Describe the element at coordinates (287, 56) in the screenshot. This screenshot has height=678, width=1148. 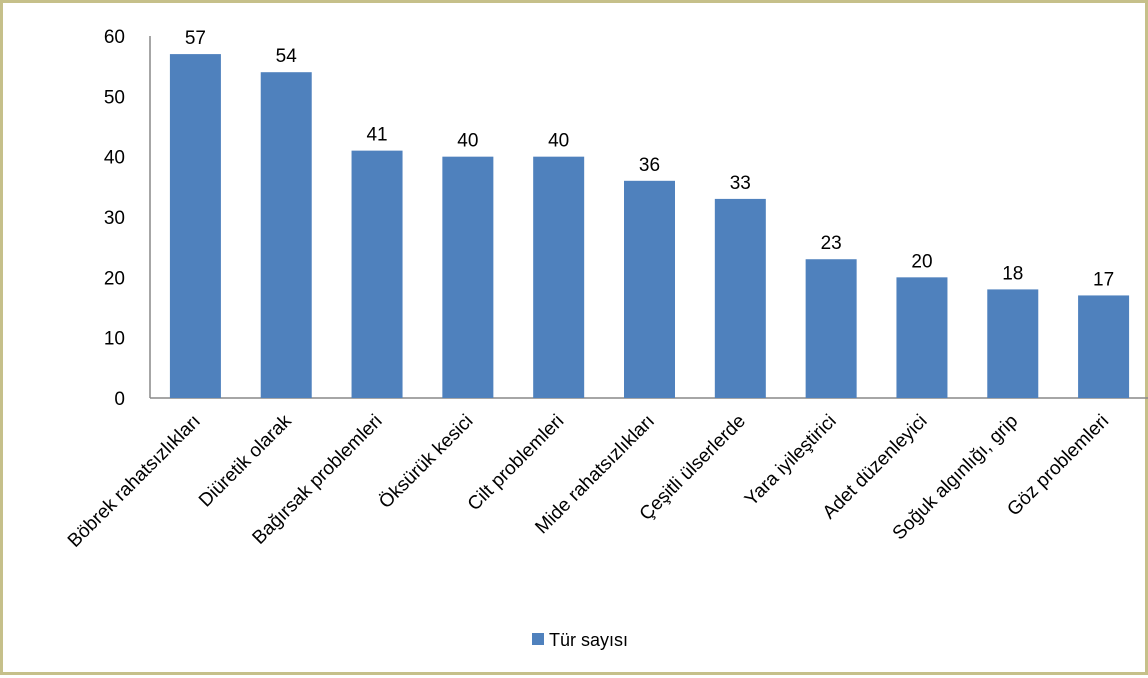
I see `data-label: 54` at that location.